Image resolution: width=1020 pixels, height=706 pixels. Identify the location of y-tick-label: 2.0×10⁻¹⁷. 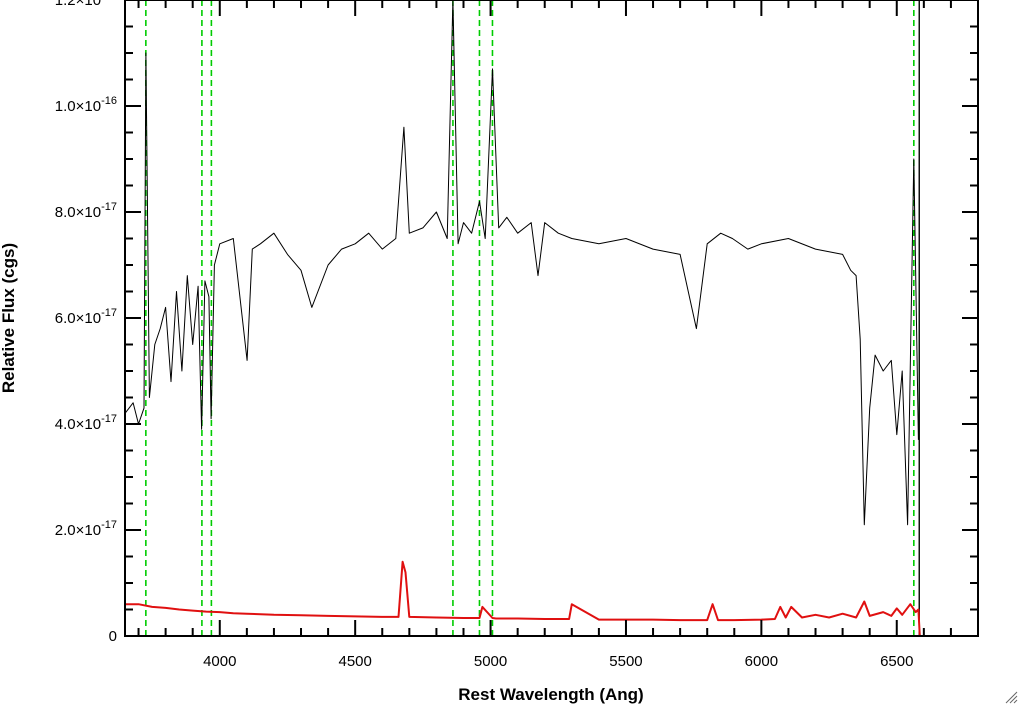
(86, 529).